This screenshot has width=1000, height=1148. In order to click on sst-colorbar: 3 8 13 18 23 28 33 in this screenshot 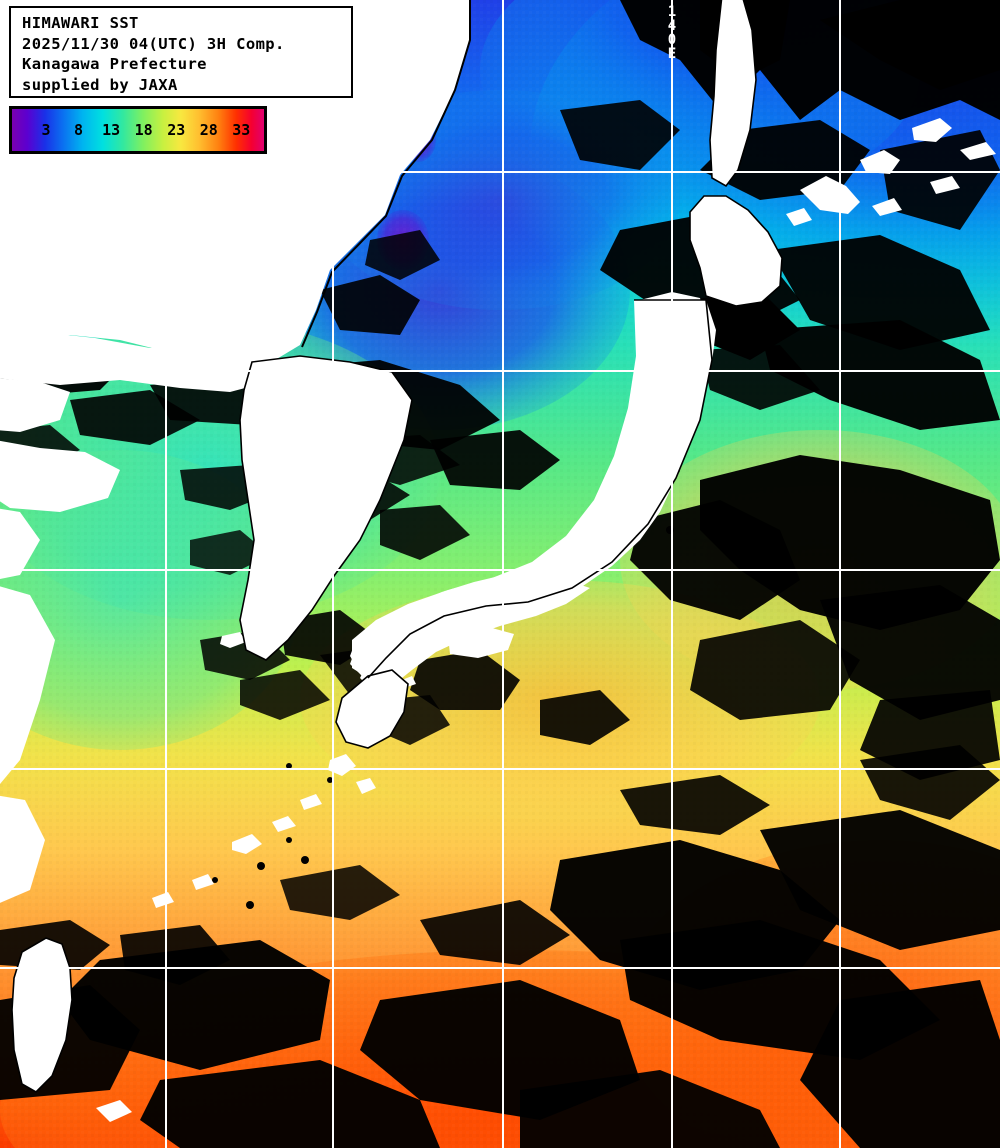, I will do `click(138, 130)`.